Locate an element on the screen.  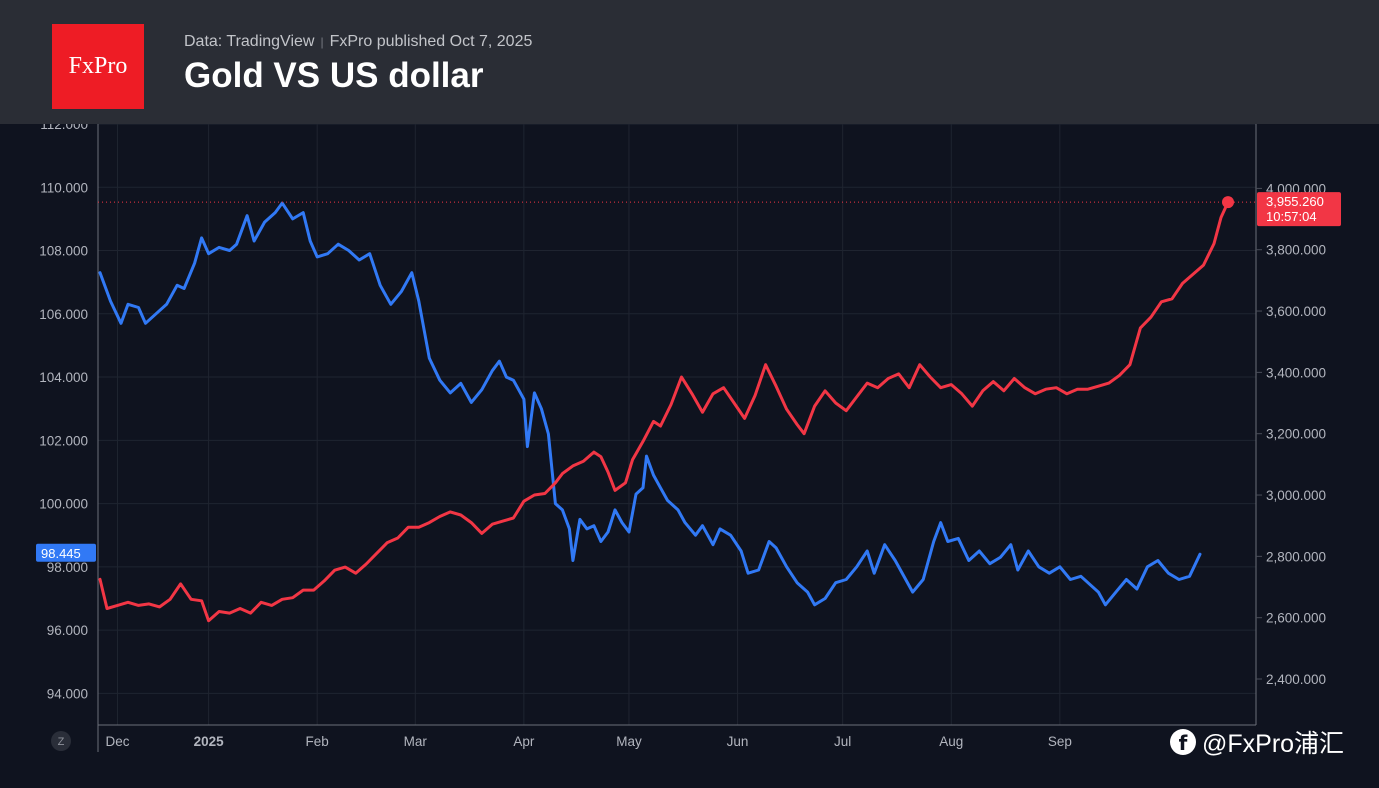
chart-title: Gold VS US dollar is located at coordinates (334, 75).